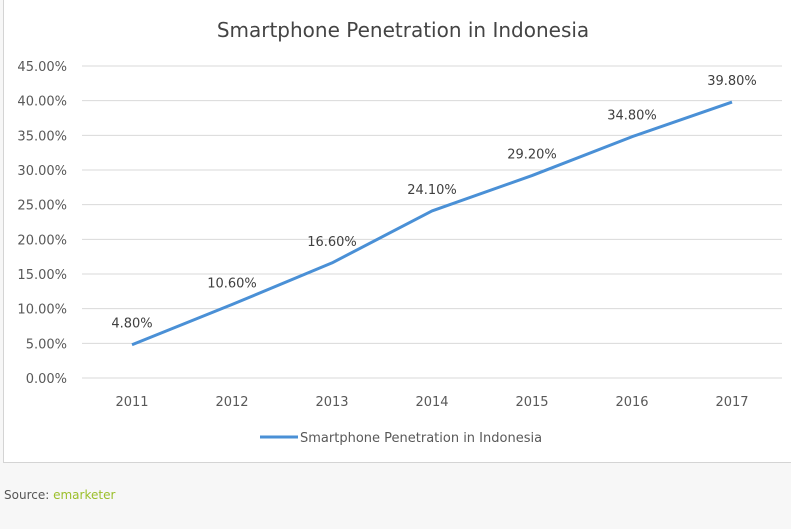 This screenshot has height=529, width=791. What do you see at coordinates (632, 116) in the screenshot?
I see `data-label: 34.80%` at bounding box center [632, 116].